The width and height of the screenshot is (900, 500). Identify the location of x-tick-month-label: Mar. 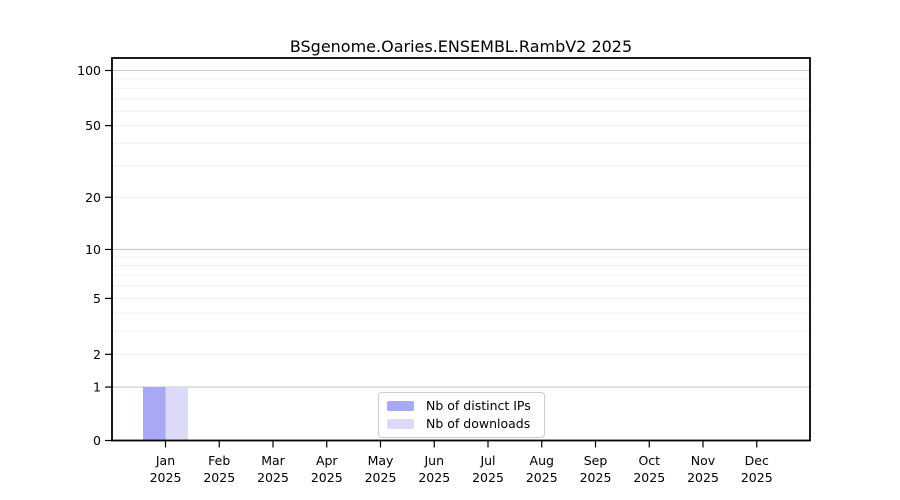
(273, 460).